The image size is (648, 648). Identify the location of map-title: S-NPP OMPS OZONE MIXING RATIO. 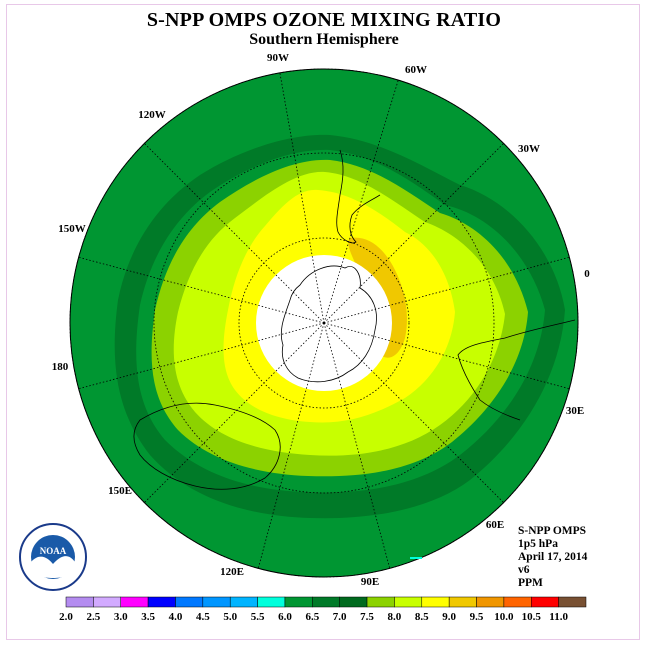
(324, 20).